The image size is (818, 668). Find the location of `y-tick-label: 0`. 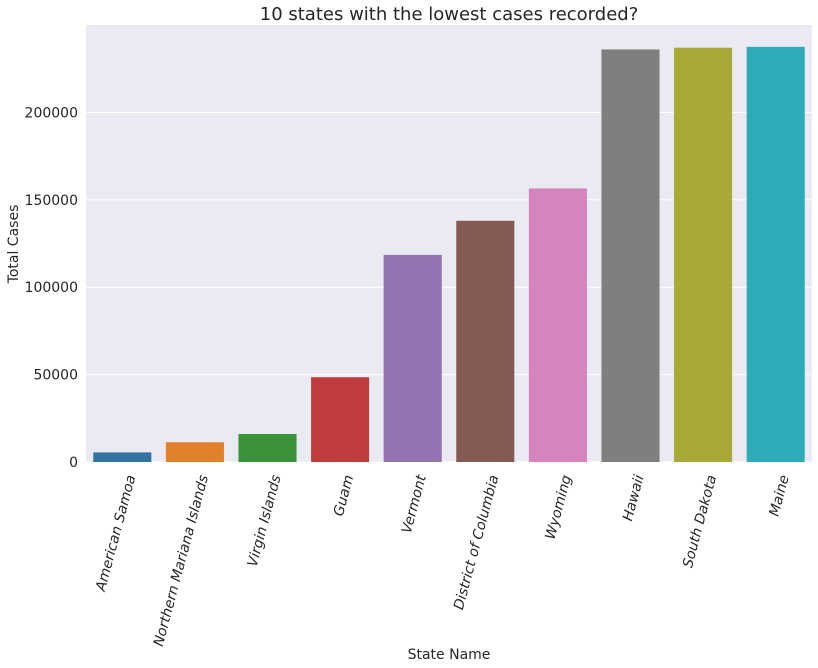

y-tick-label: 0 is located at coordinates (73, 463).